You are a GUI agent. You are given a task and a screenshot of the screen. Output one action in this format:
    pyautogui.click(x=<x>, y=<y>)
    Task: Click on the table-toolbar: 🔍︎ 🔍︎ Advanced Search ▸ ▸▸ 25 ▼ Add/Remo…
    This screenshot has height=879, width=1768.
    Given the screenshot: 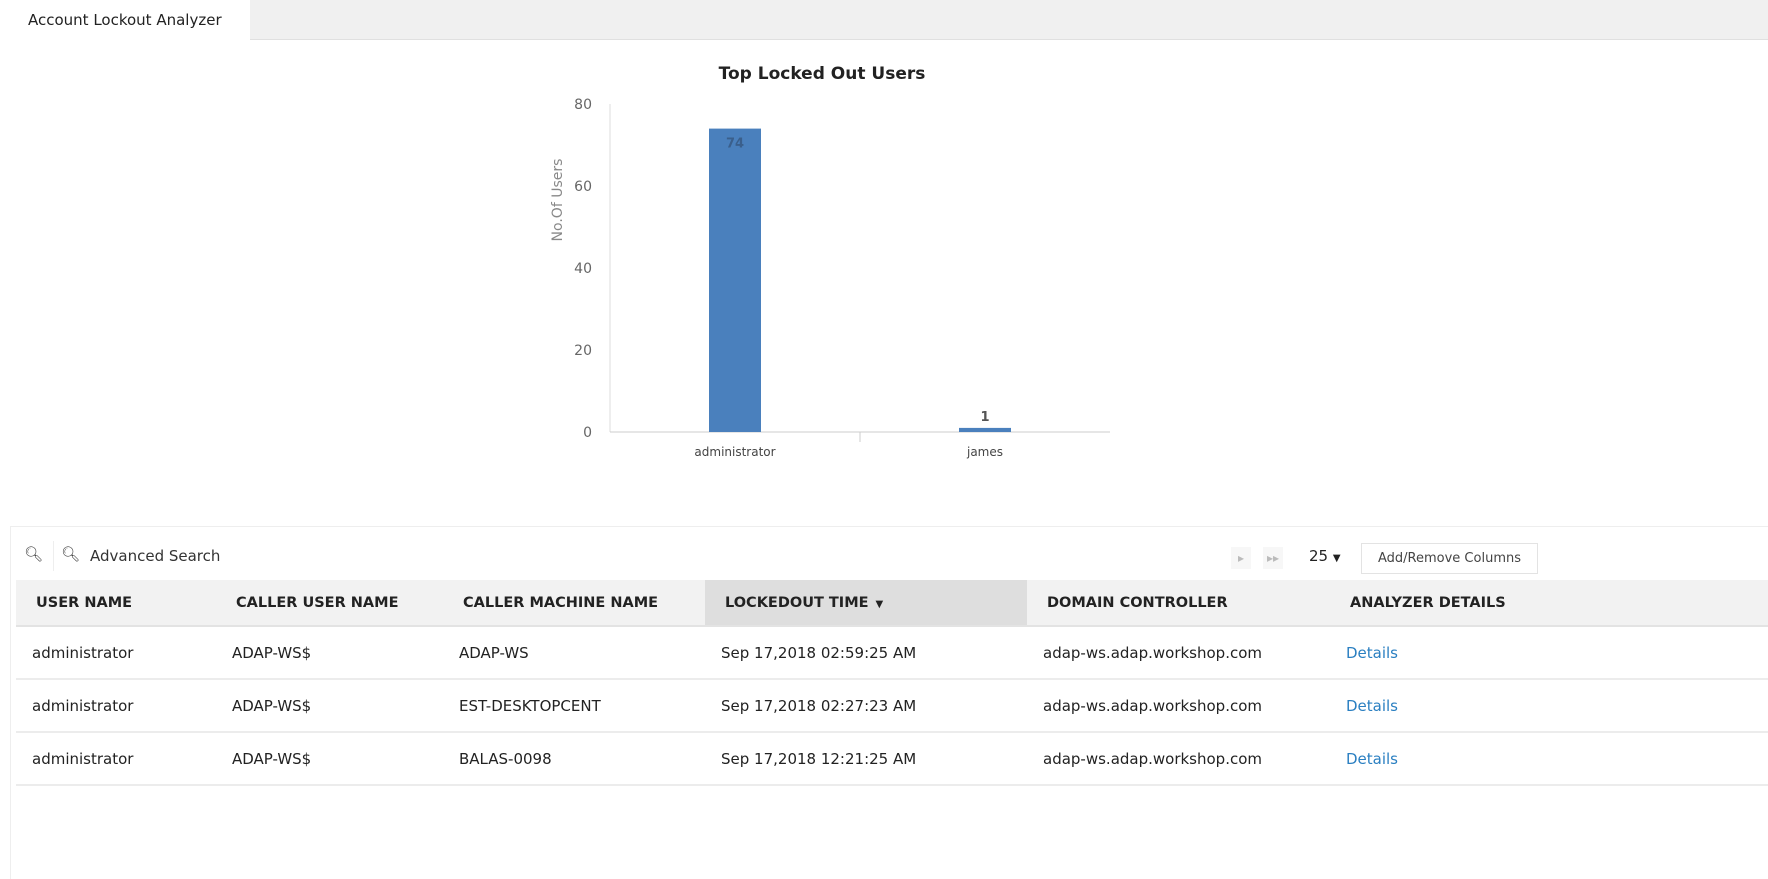 What is the action you would take?
    pyautogui.click(x=889, y=554)
    